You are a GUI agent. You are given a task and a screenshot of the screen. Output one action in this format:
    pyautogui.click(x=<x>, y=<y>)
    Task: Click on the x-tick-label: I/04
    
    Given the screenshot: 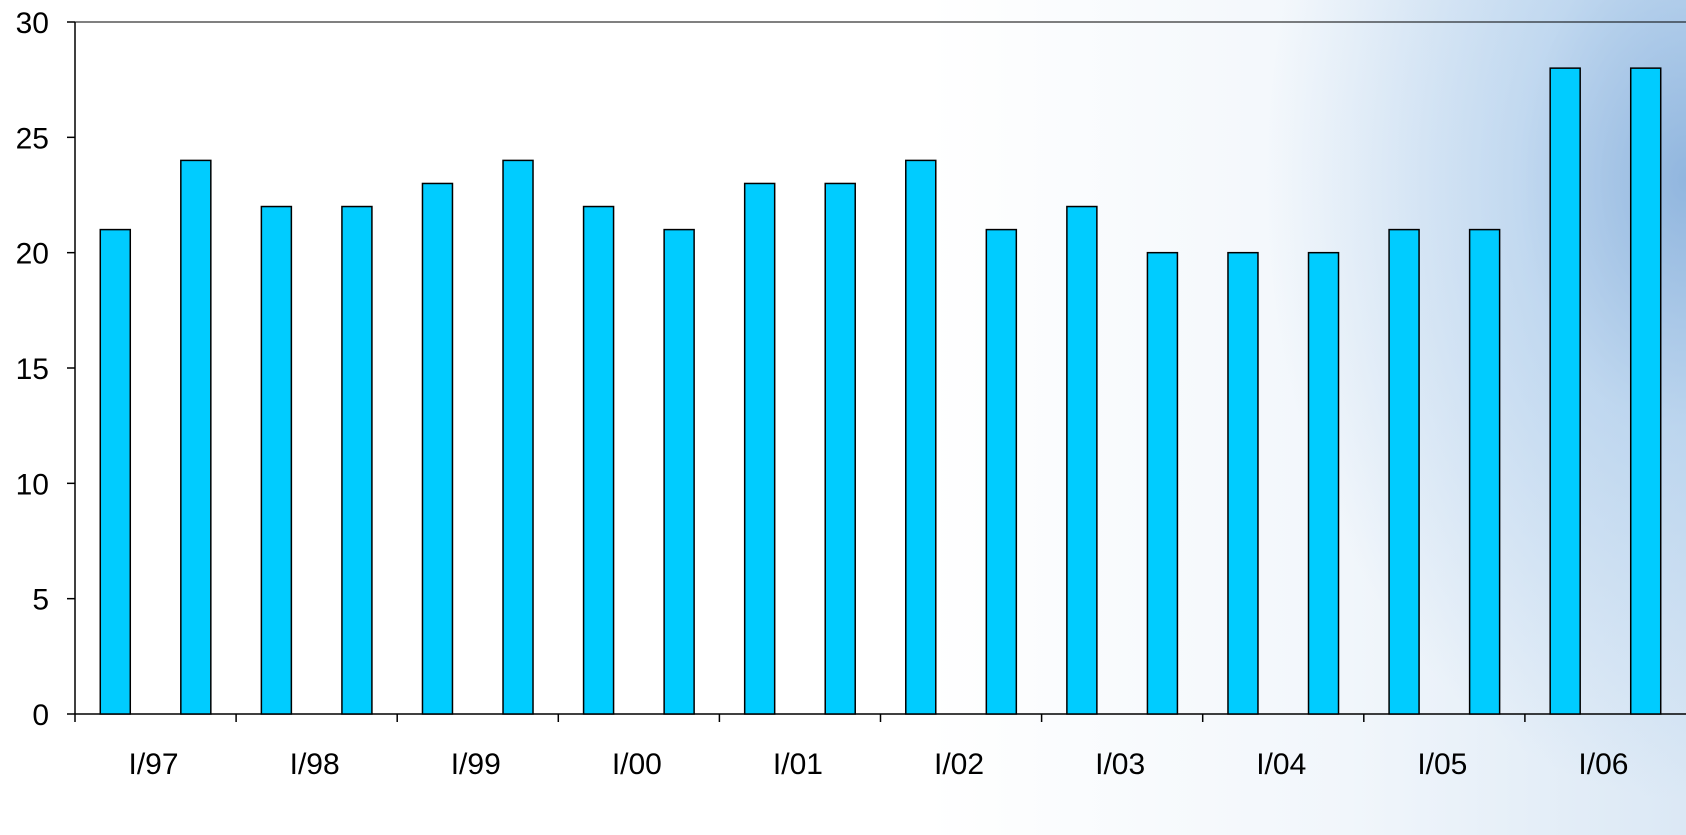 What is the action you would take?
    pyautogui.click(x=1281, y=764)
    